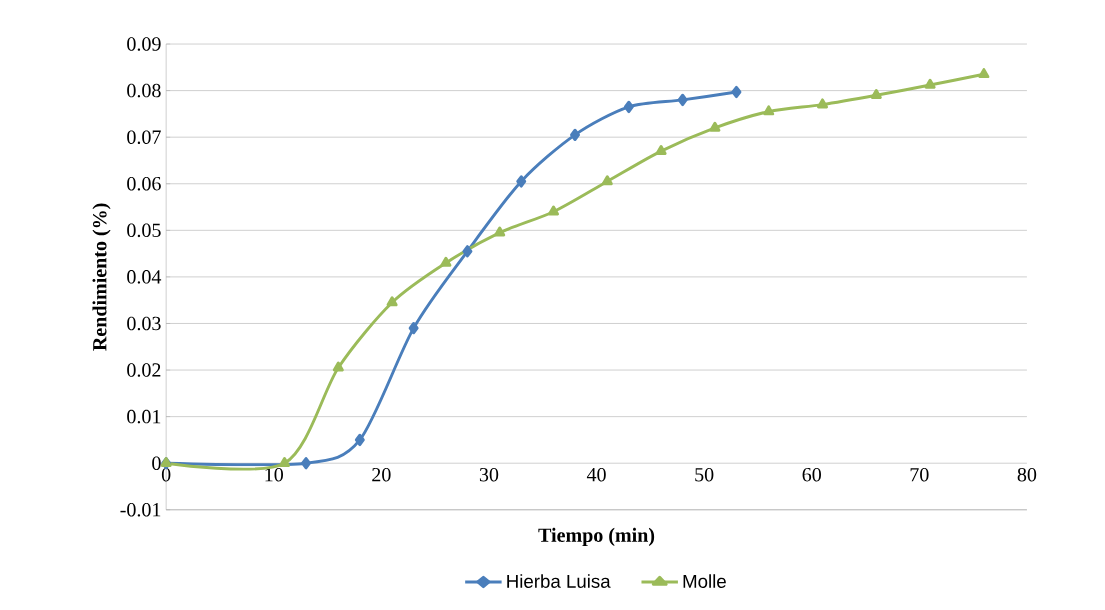 Image resolution: width=1105 pixels, height=610 pixels. Describe the element at coordinates (596, 474) in the screenshot. I see `x-tick-label: 40` at that location.